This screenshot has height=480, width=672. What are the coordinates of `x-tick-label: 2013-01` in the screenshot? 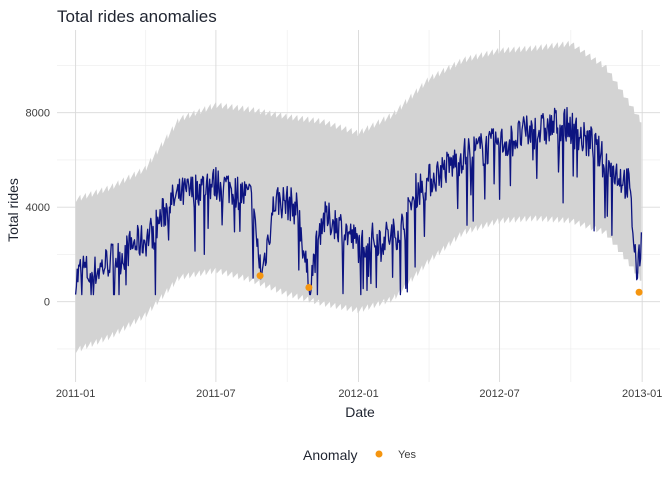 It's located at (642, 394).